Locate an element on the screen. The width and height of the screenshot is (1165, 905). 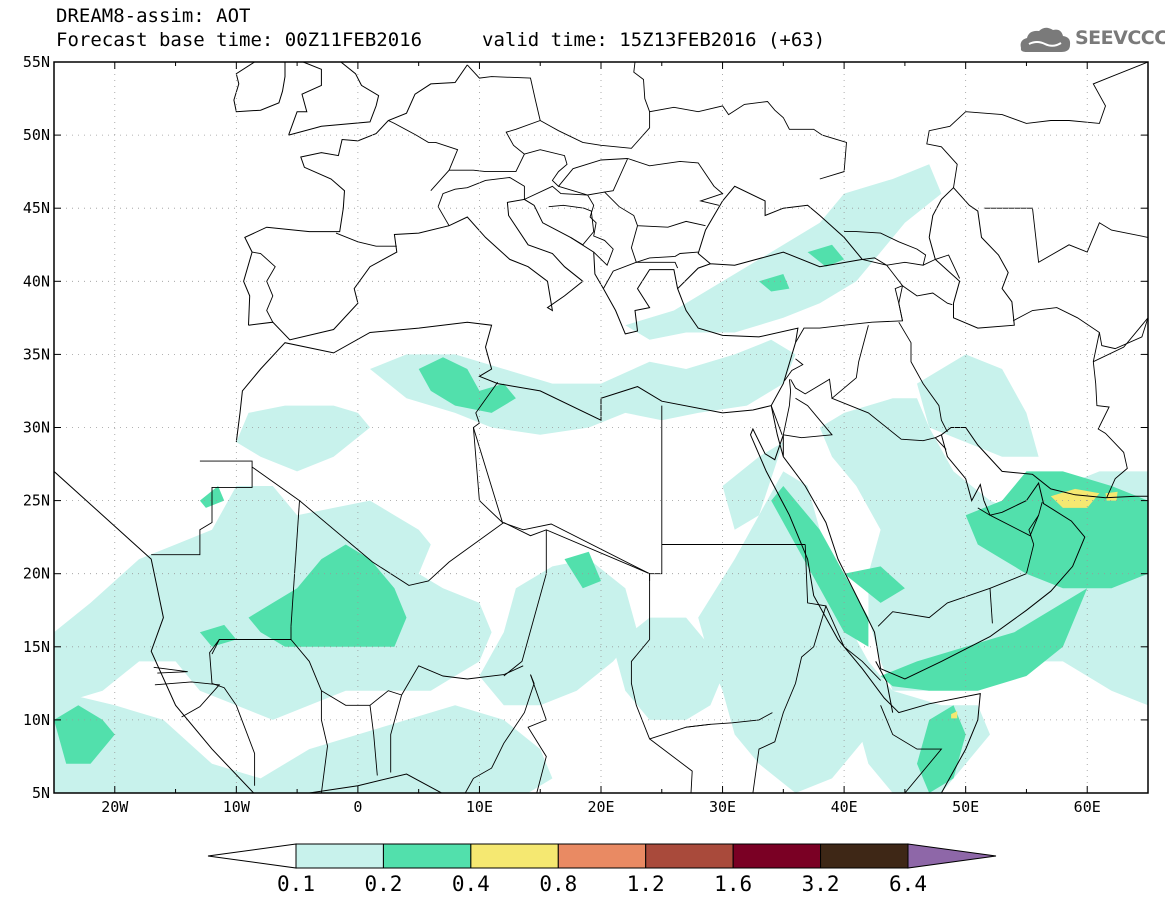
border-iraq-syria is located at coordinates (829, 362).